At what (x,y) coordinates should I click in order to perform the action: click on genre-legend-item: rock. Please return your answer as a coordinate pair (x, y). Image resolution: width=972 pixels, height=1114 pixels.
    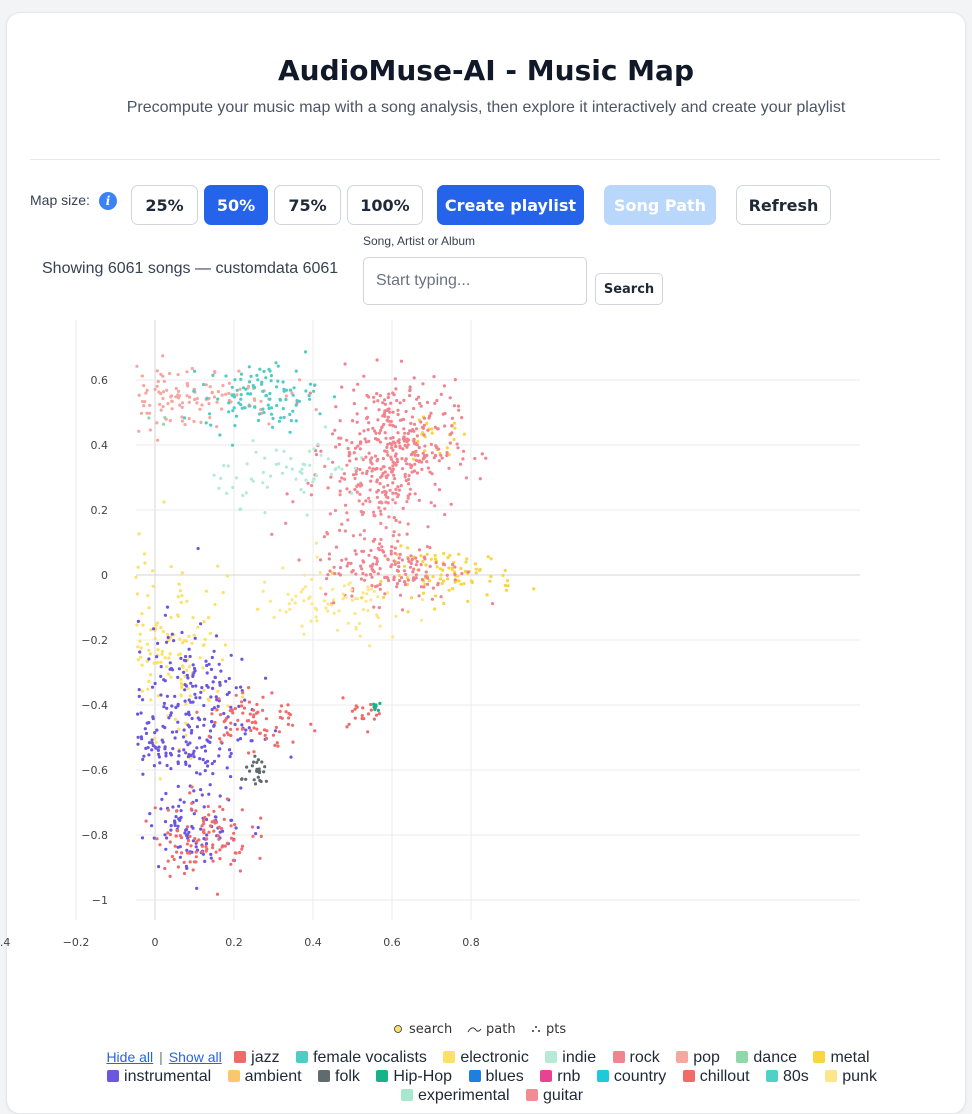
    Looking at the image, I should click on (632, 1057).